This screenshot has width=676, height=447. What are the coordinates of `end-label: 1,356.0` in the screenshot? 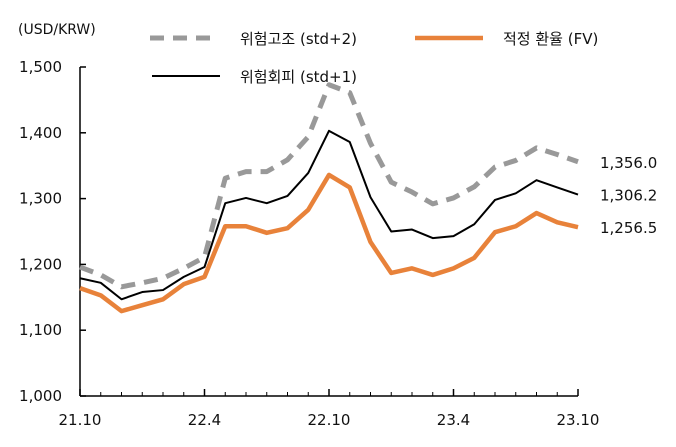 It's located at (628, 163).